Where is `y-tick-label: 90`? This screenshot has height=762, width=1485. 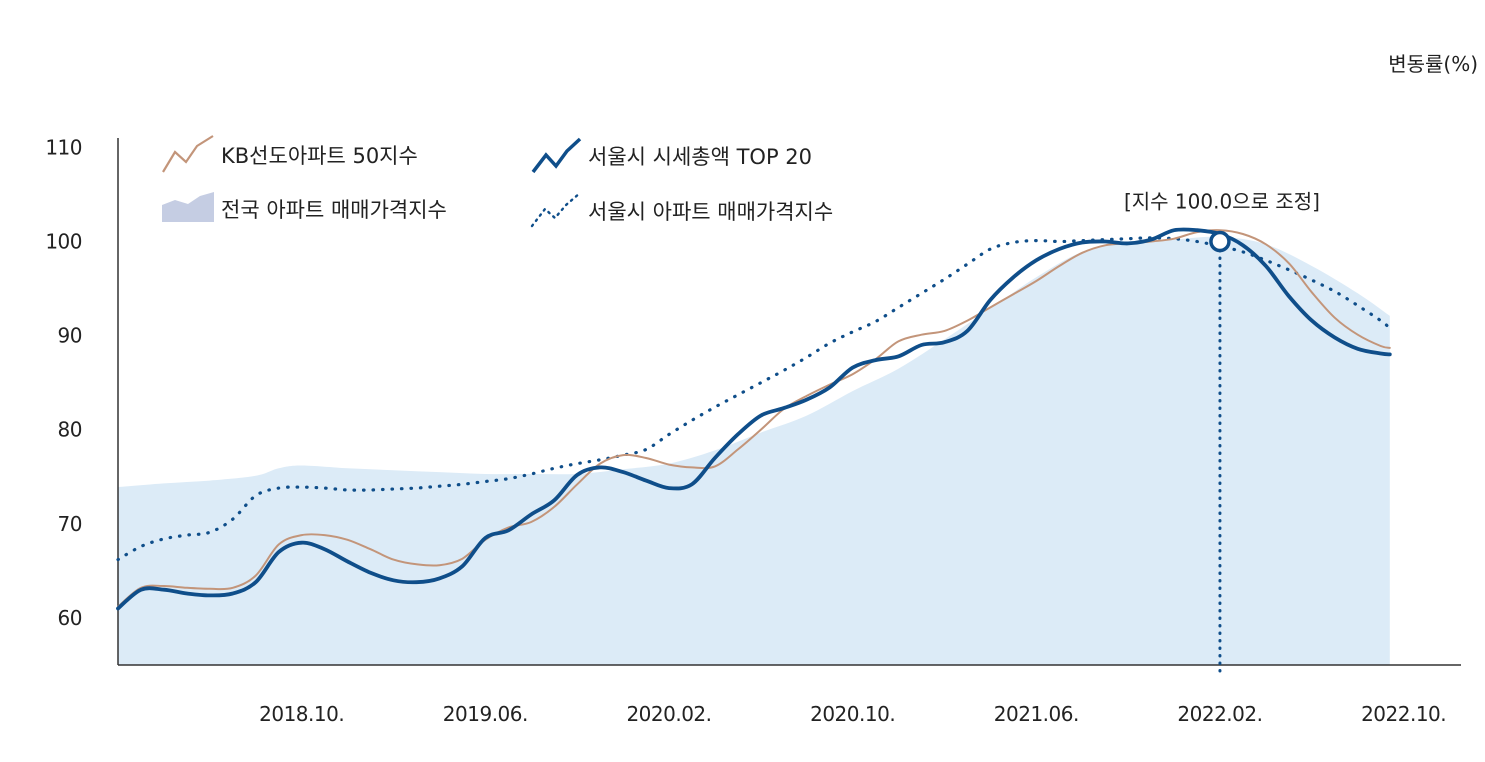 y-tick-label: 90 is located at coordinates (70, 336).